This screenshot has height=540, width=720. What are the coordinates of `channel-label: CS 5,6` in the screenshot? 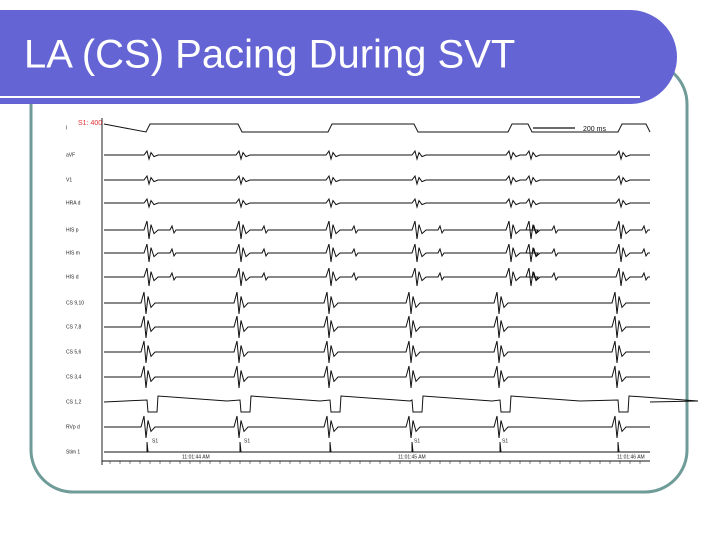 It's located at (74, 352).